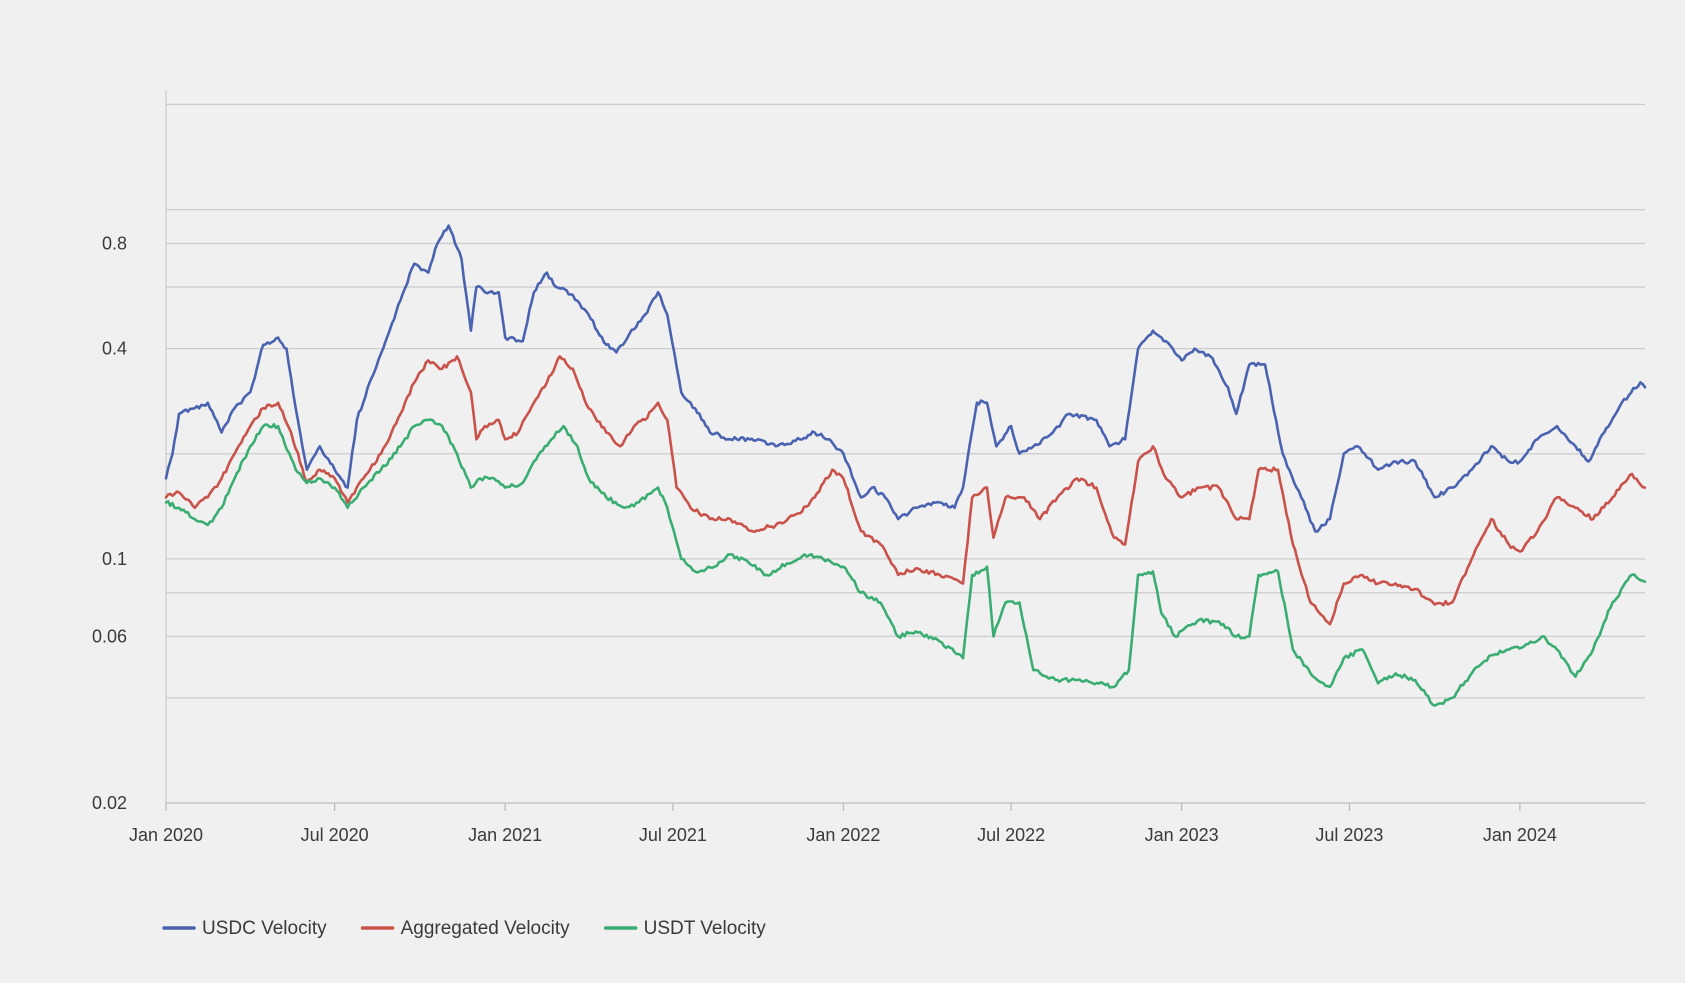 The height and width of the screenshot is (983, 1685). I want to click on legend-item: USDC Velocity, so click(244, 928).